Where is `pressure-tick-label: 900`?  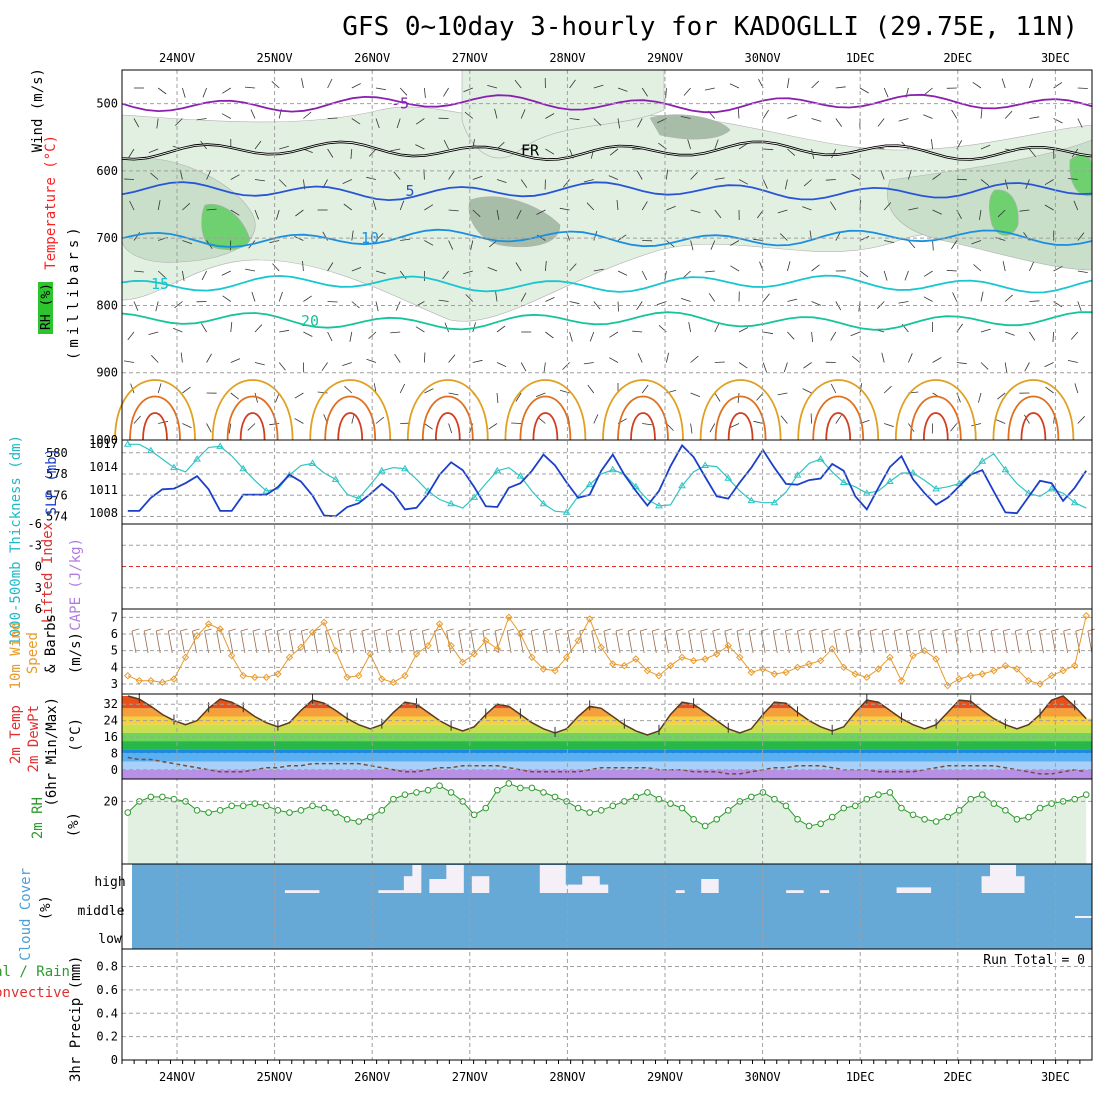 pressure-tick-label: 900 is located at coordinates (107, 373).